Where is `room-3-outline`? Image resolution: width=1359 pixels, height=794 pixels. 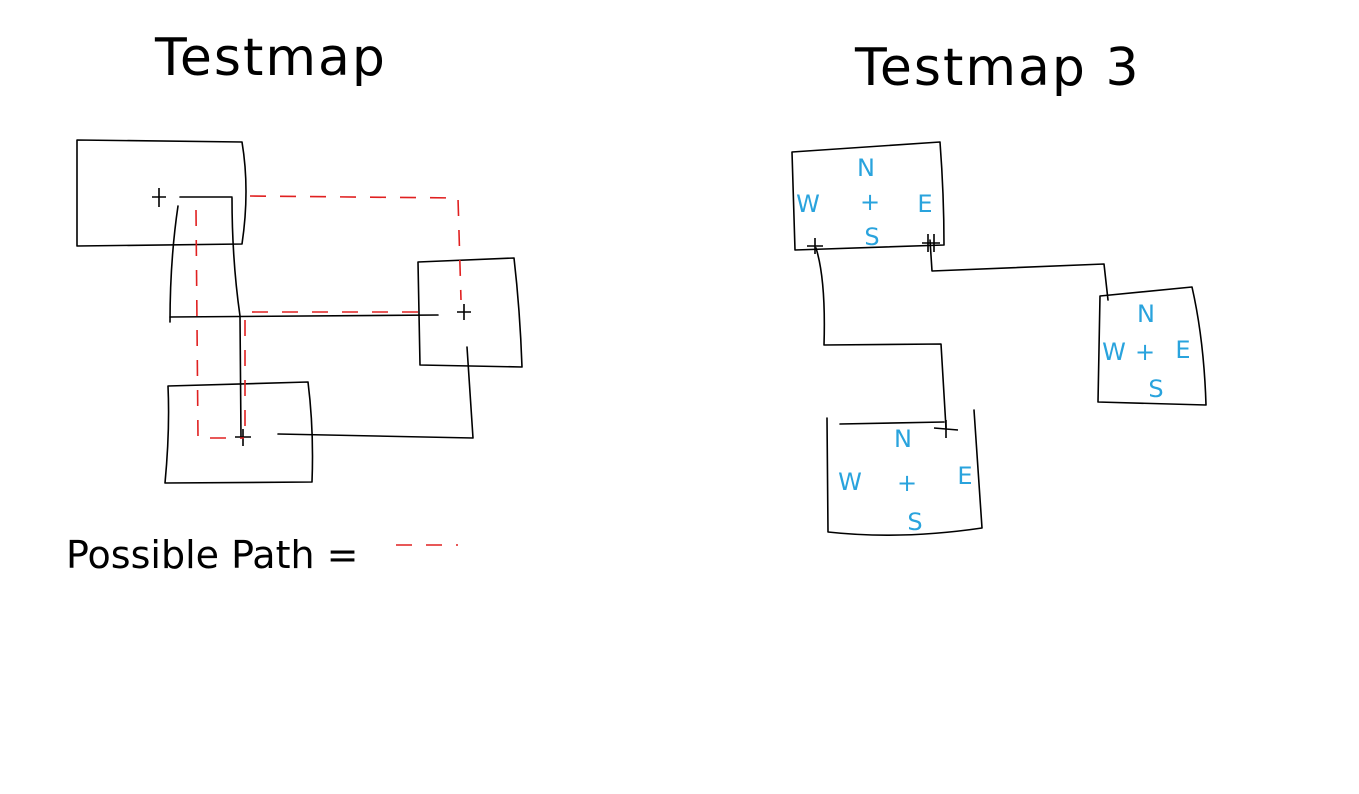 room-3-outline is located at coordinates (904, 472).